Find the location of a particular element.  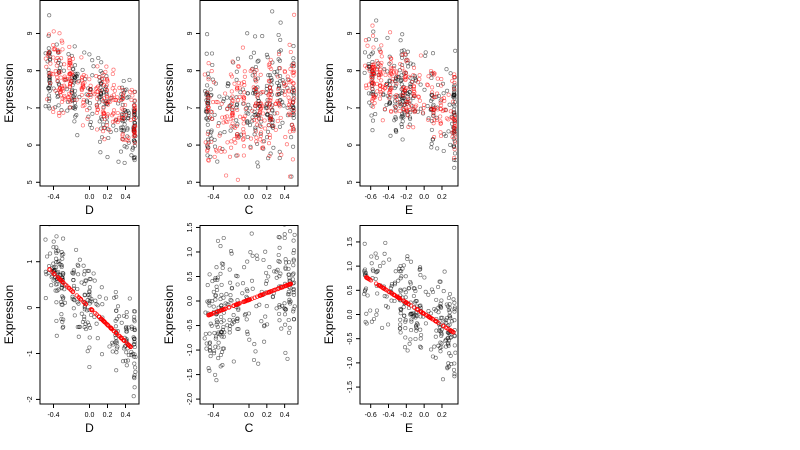

y-tick-label: 6 is located at coordinates (350, 145).